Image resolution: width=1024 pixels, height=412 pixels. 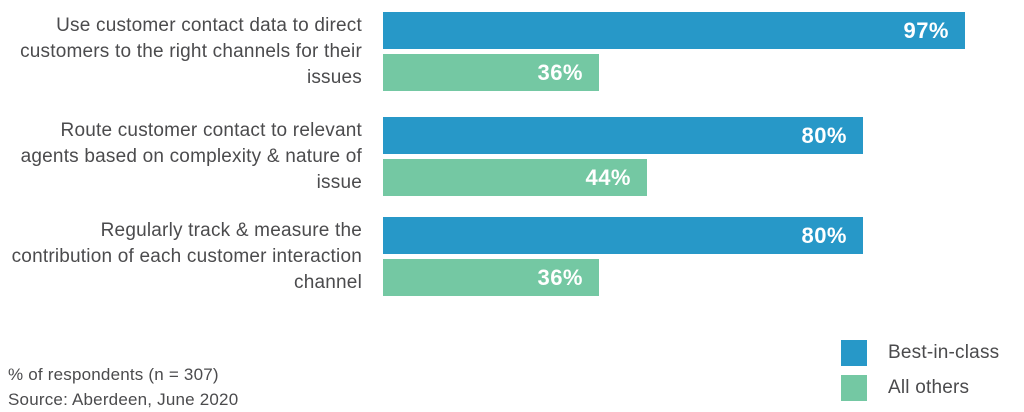 I want to click on bar-value-label: 97%, so click(x=926, y=30).